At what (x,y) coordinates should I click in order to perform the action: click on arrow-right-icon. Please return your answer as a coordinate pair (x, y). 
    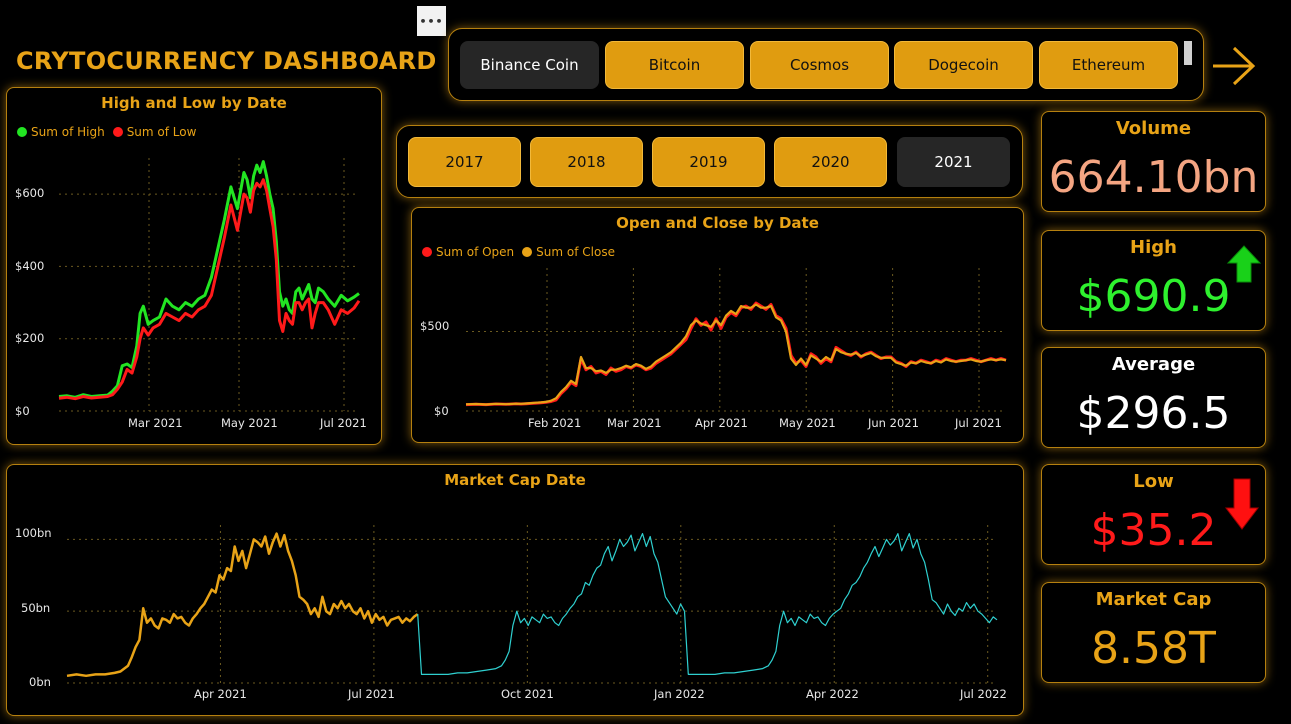
    Looking at the image, I should click on (1233, 66).